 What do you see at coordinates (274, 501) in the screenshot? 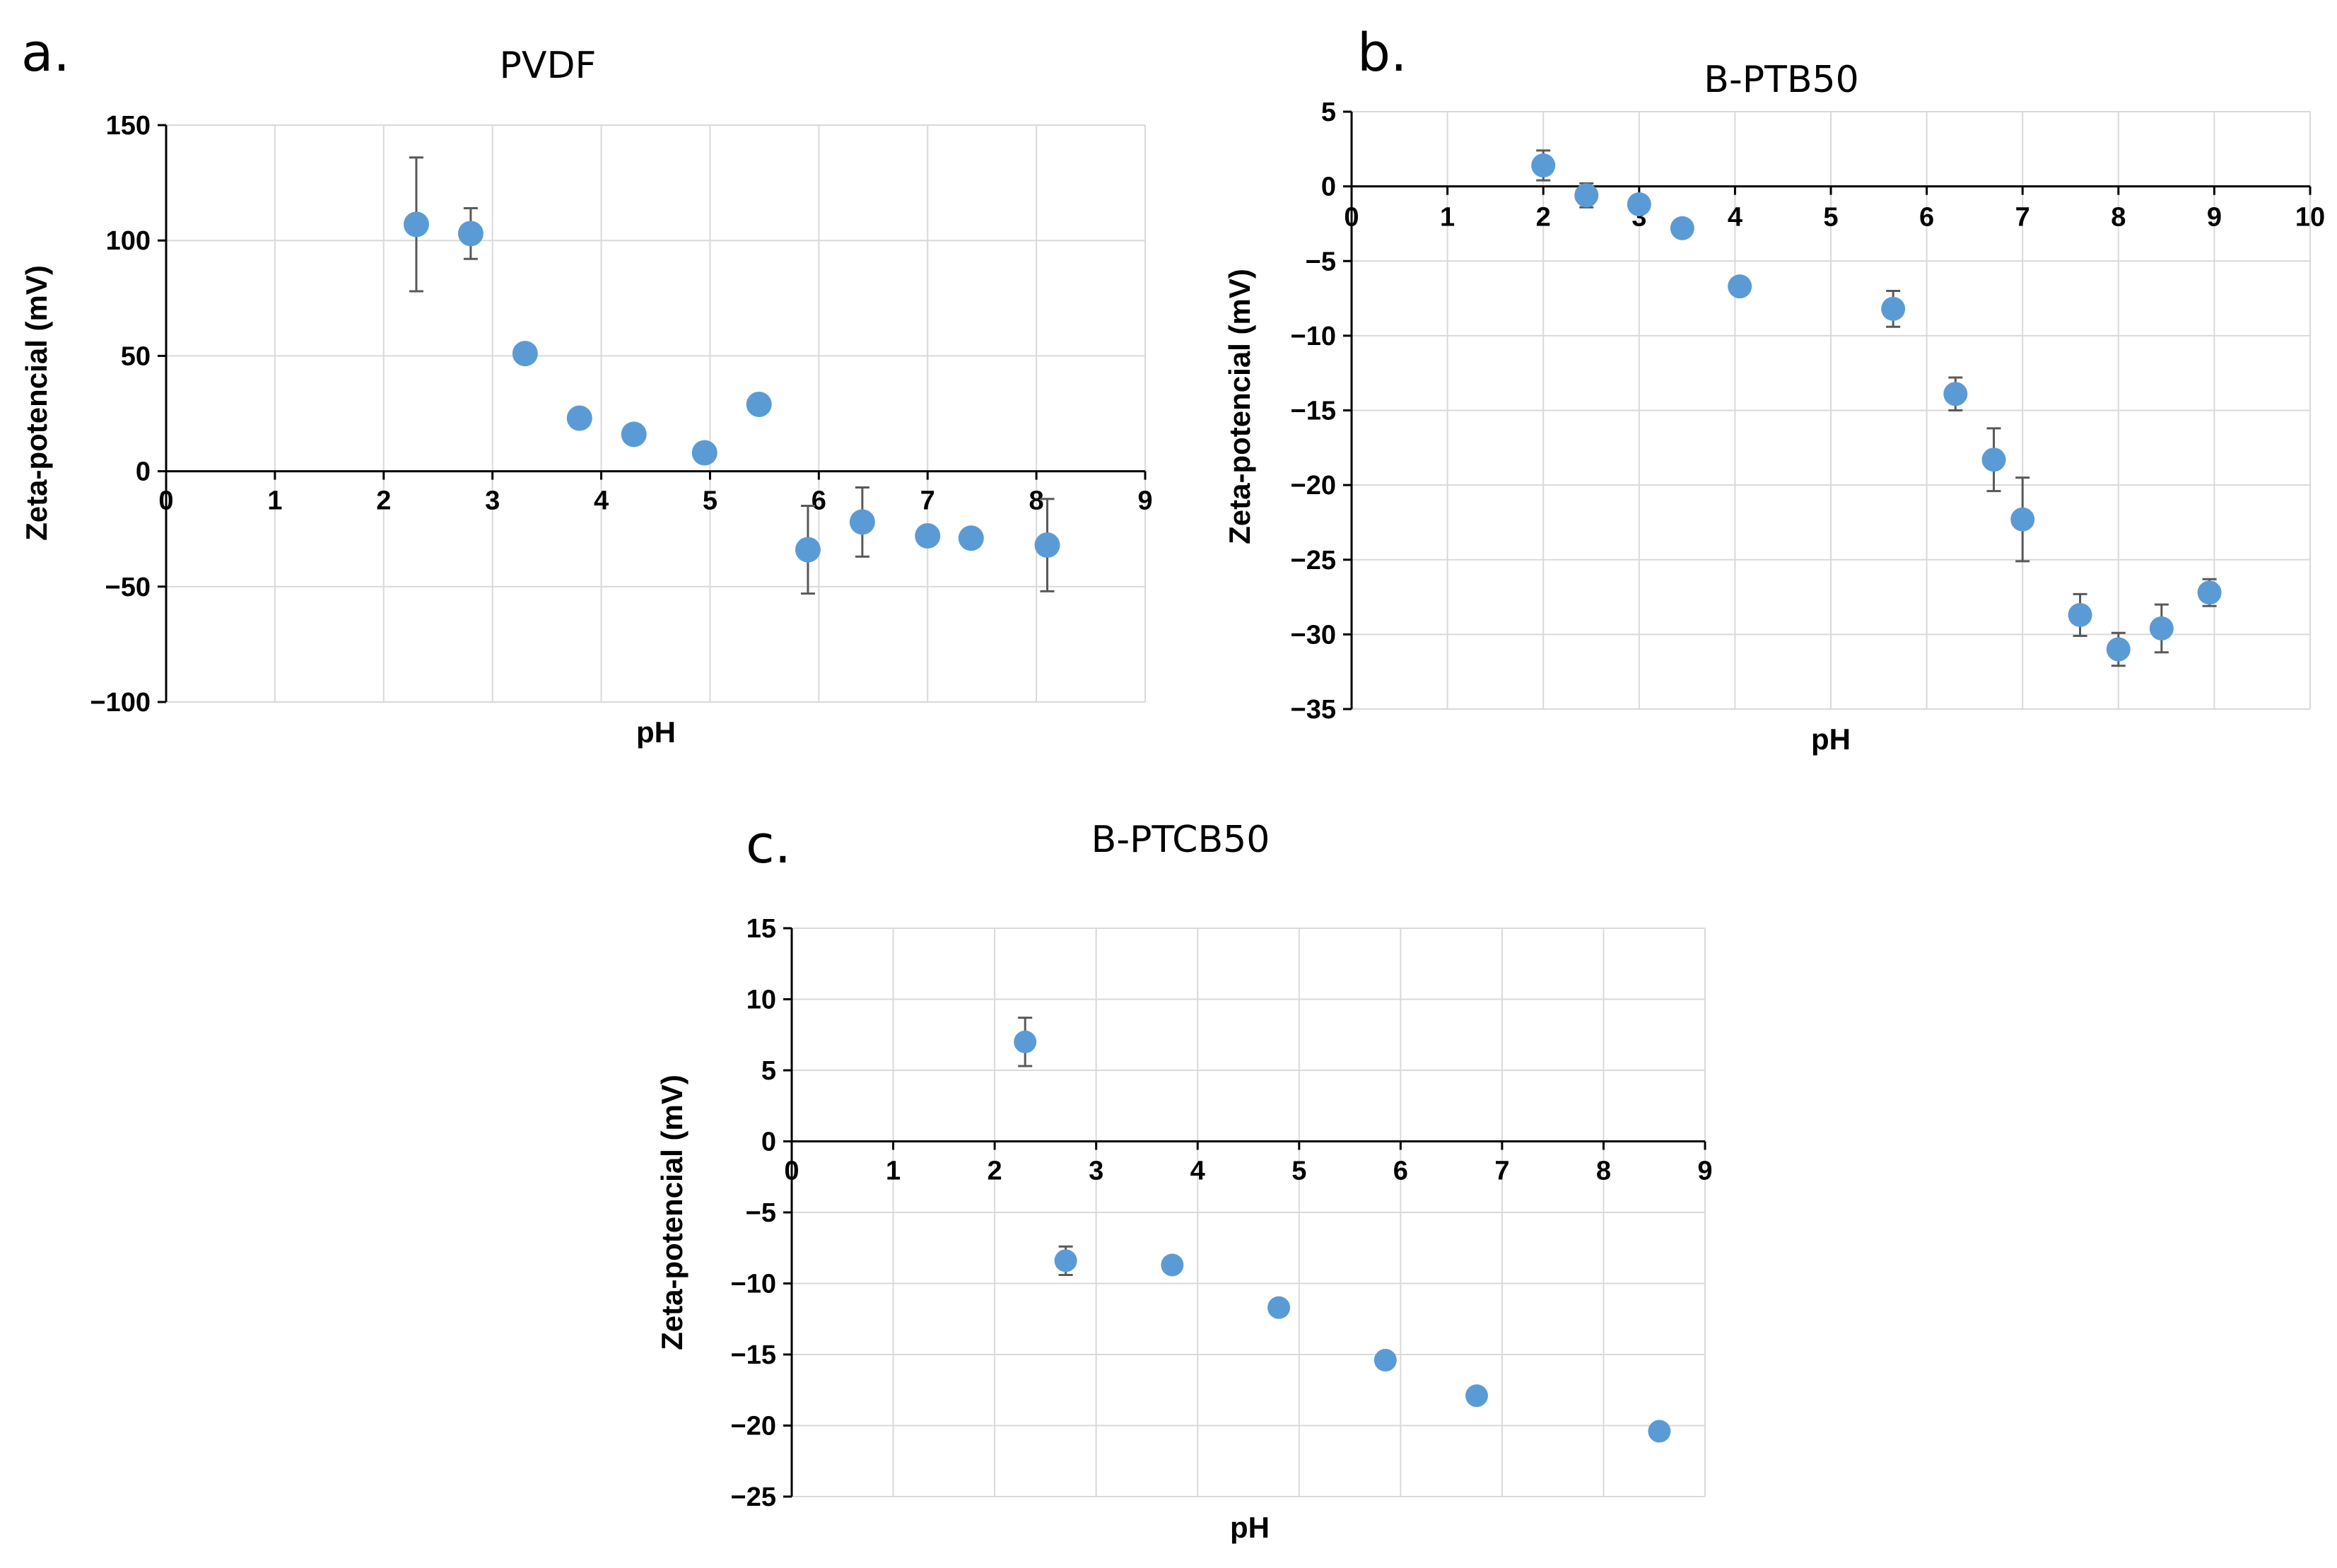
I see `x-tick-label-a: 1` at bounding box center [274, 501].